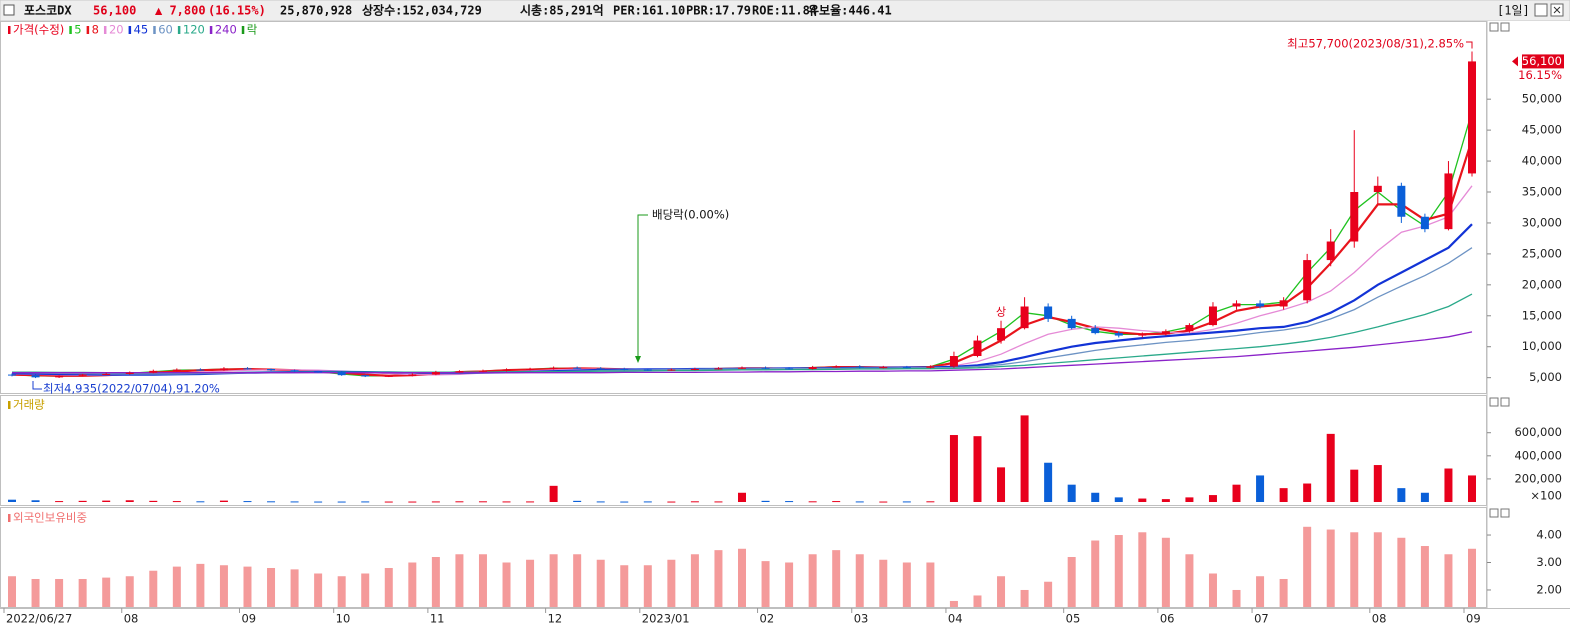 This screenshot has width=1570, height=629. I want to click on y-tick-label: 15,000, so click(1542, 315).